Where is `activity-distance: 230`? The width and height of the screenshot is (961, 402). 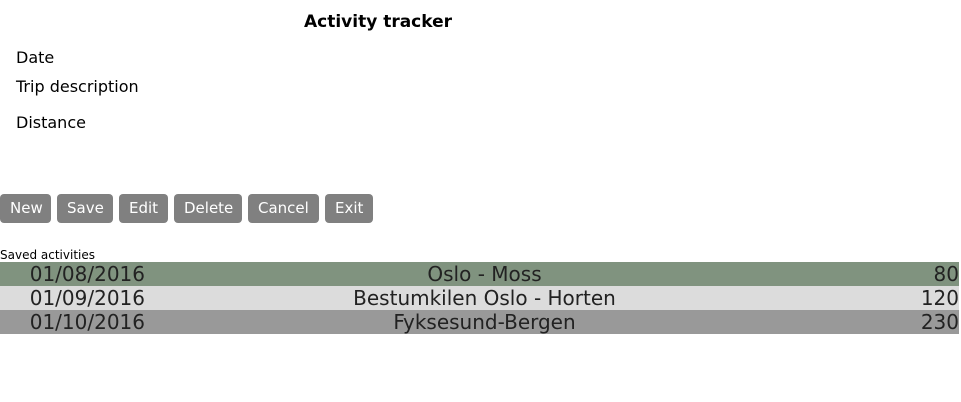
activity-distance: 230 is located at coordinates (939, 322).